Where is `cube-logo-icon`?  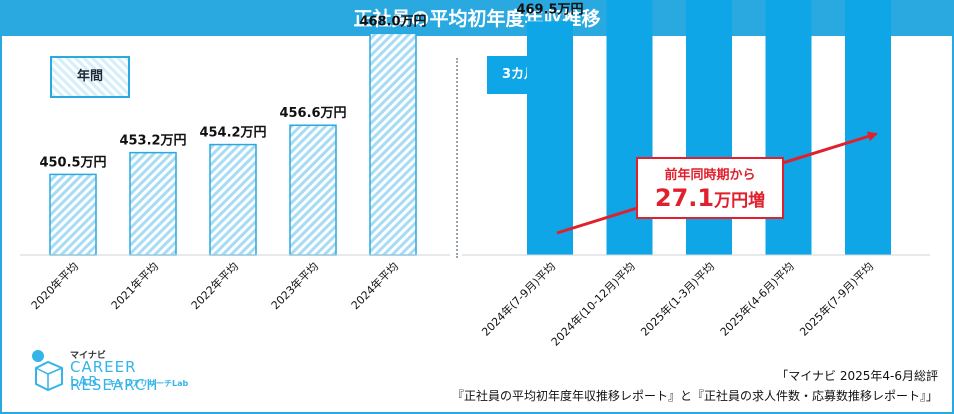 cube-logo-icon is located at coordinates (47, 371).